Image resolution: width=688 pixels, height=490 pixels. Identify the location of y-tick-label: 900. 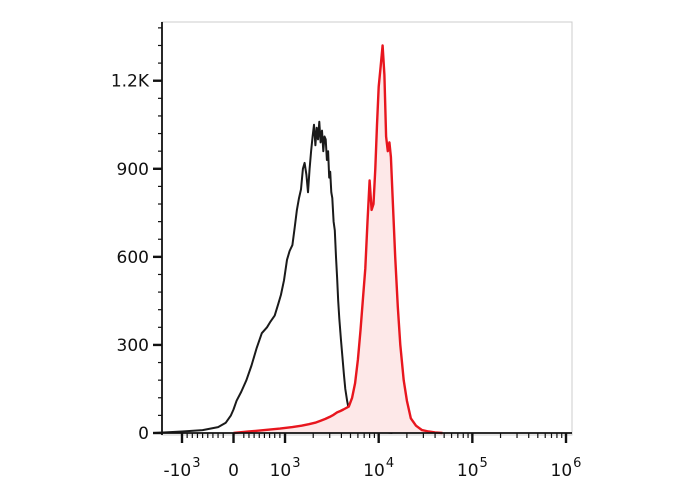
(133, 170).